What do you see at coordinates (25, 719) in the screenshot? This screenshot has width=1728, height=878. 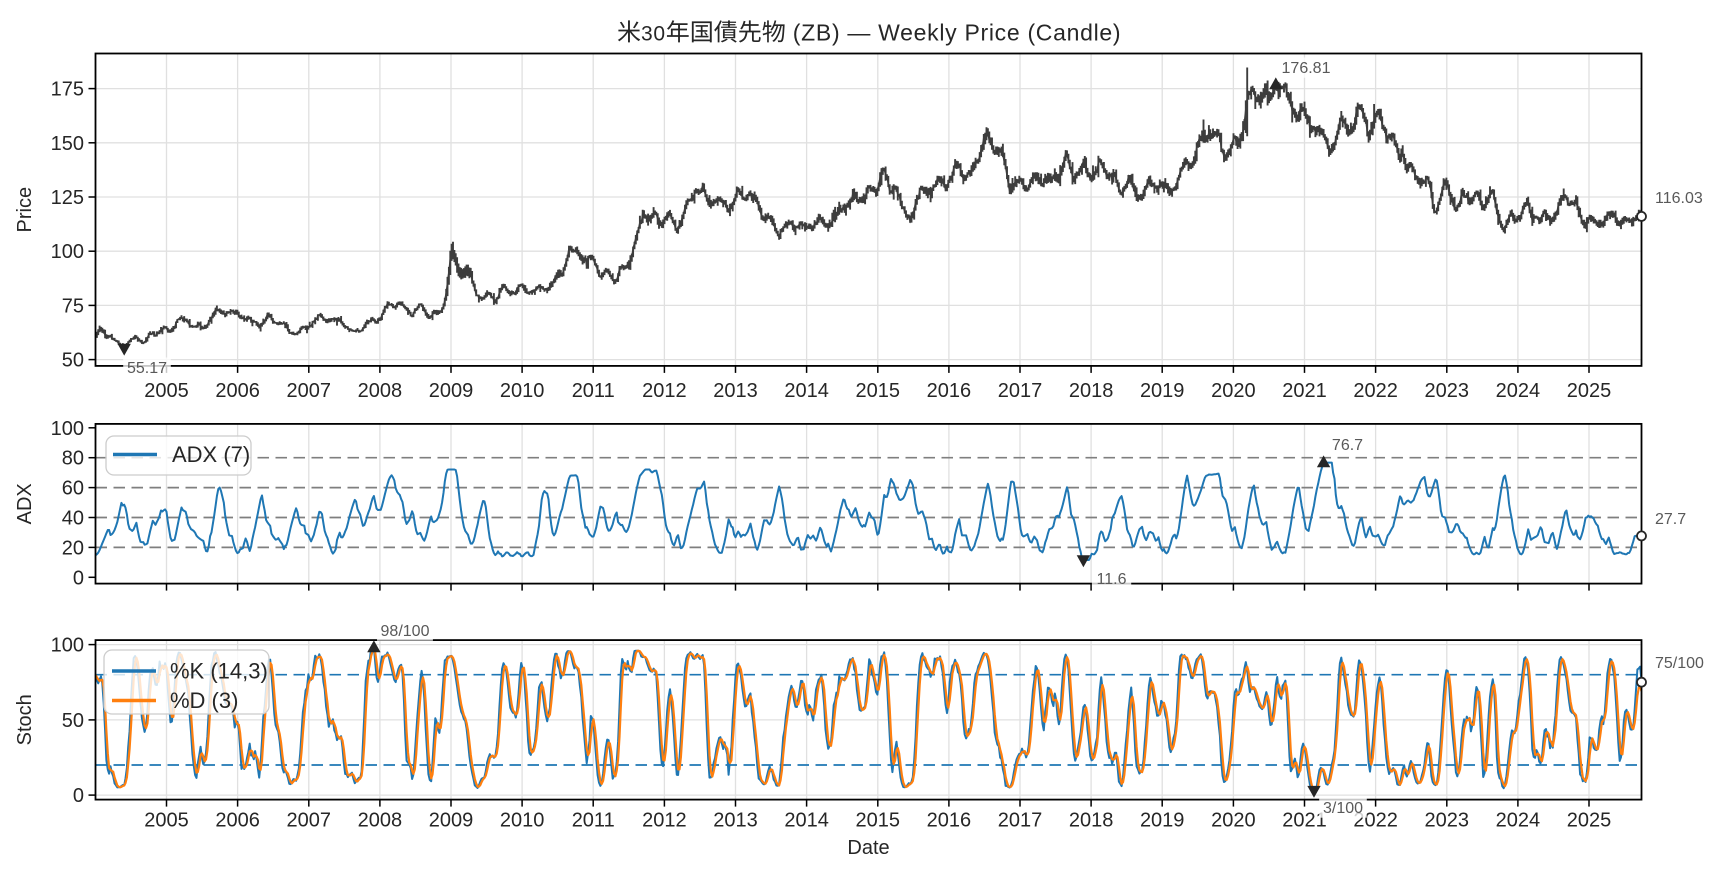 I see `svg-text: Stoch` at bounding box center [25, 719].